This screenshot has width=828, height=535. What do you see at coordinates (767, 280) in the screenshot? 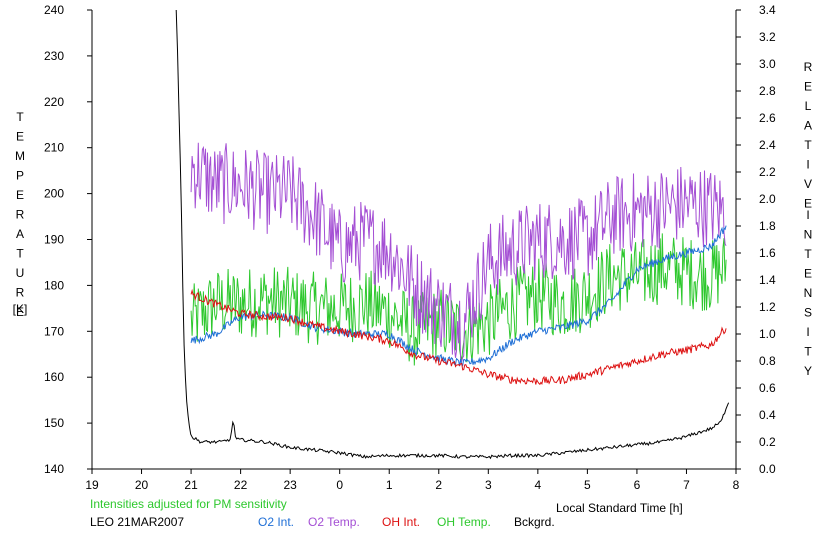
I see `right-tick-label: 1.4` at bounding box center [767, 280].